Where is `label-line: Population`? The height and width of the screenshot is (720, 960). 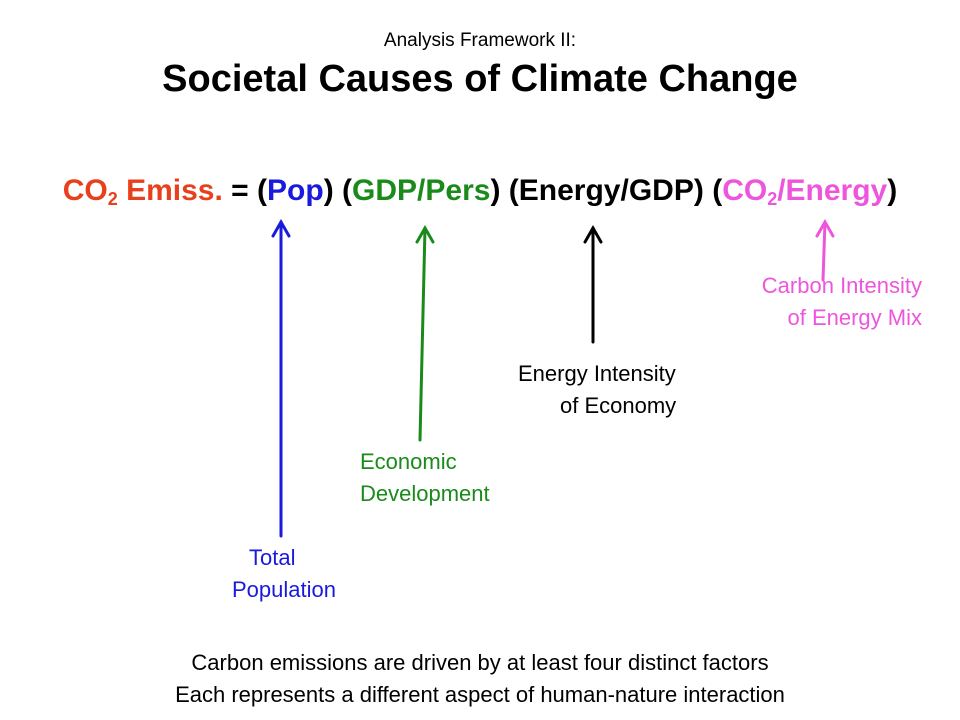 label-line: Population is located at coordinates (284, 589).